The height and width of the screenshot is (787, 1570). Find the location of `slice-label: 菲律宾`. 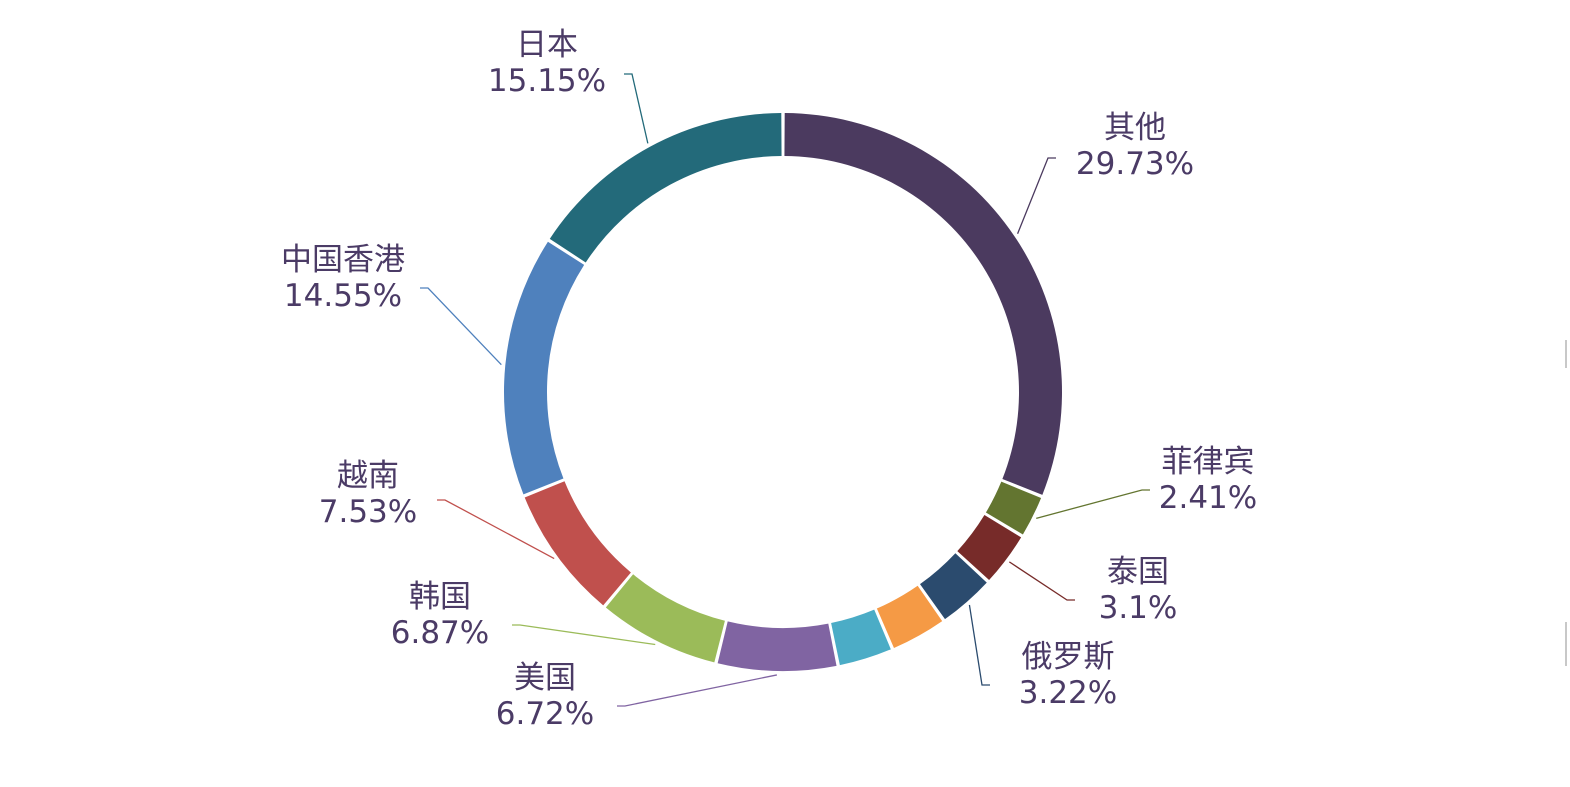

slice-label: 菲律宾 is located at coordinates (1208, 462).